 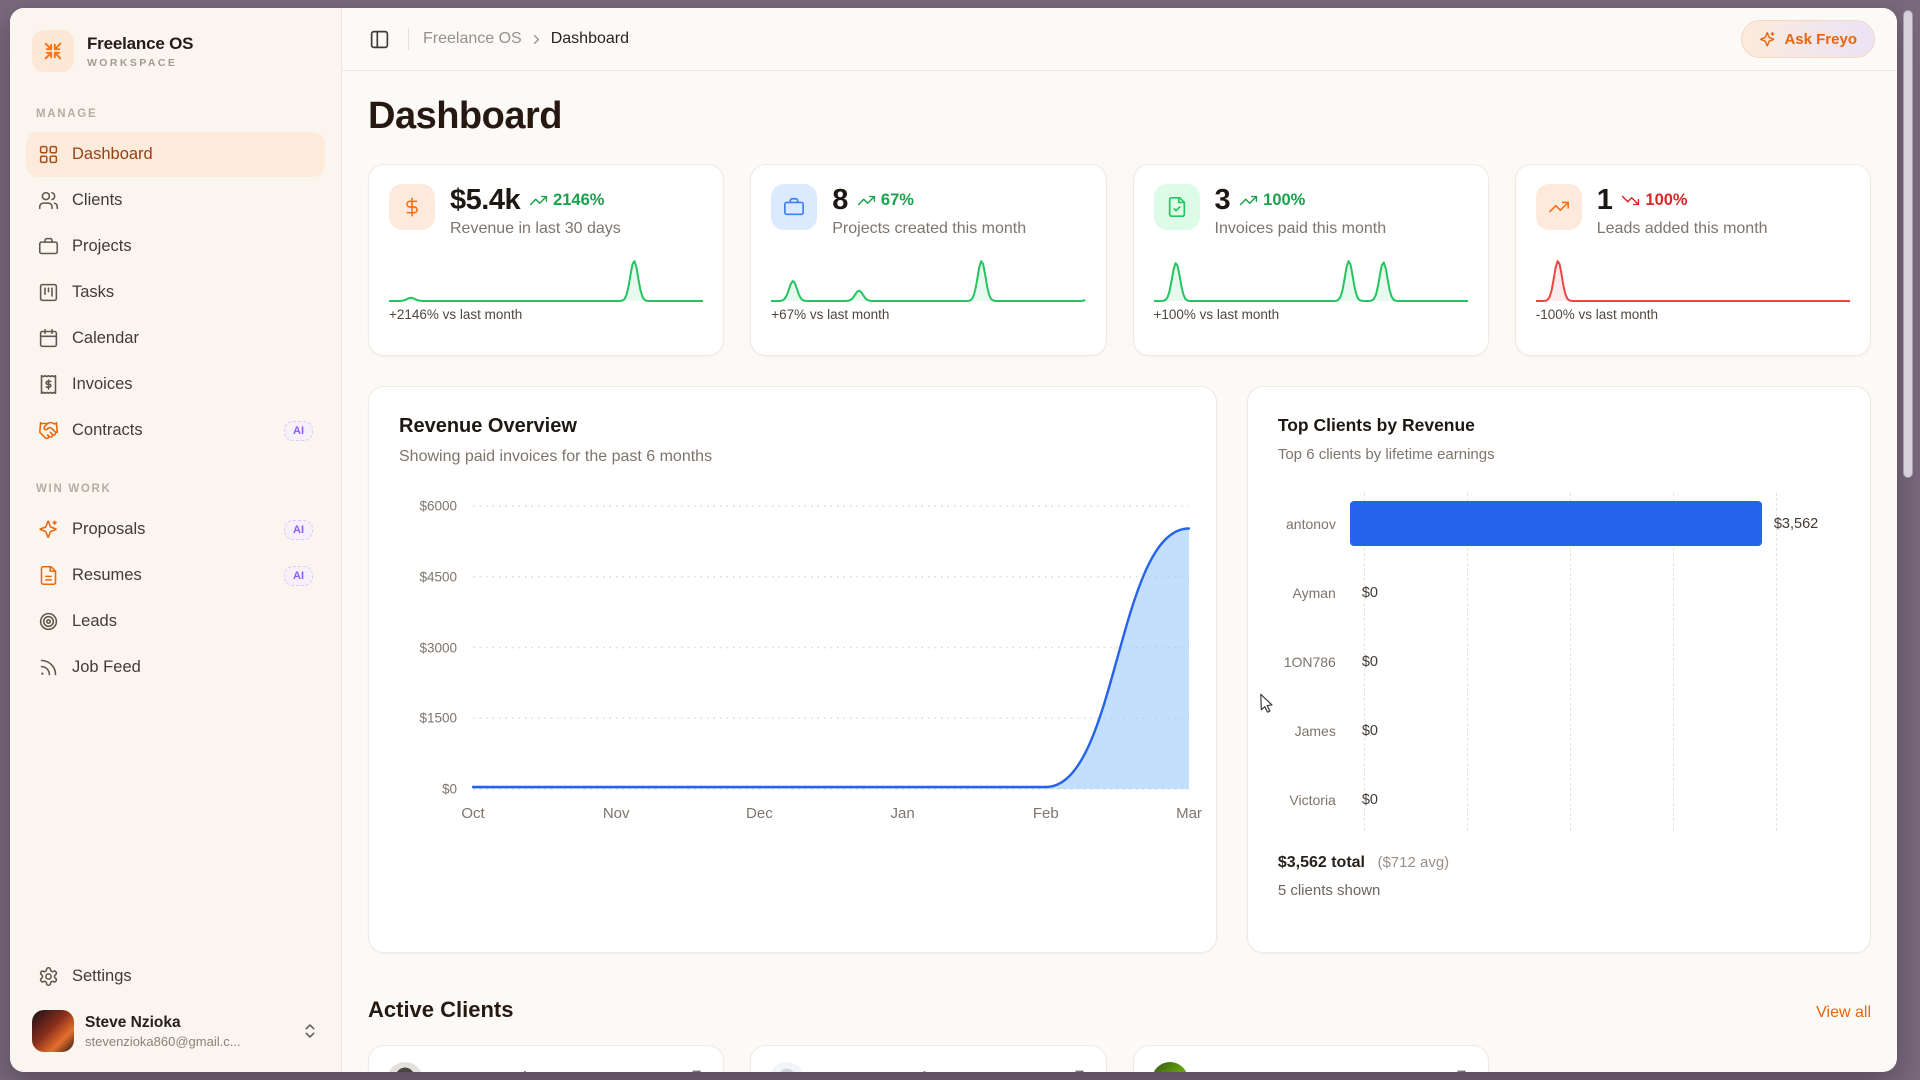 What do you see at coordinates (1555, 523) in the screenshot?
I see `revenue-bar` at bounding box center [1555, 523].